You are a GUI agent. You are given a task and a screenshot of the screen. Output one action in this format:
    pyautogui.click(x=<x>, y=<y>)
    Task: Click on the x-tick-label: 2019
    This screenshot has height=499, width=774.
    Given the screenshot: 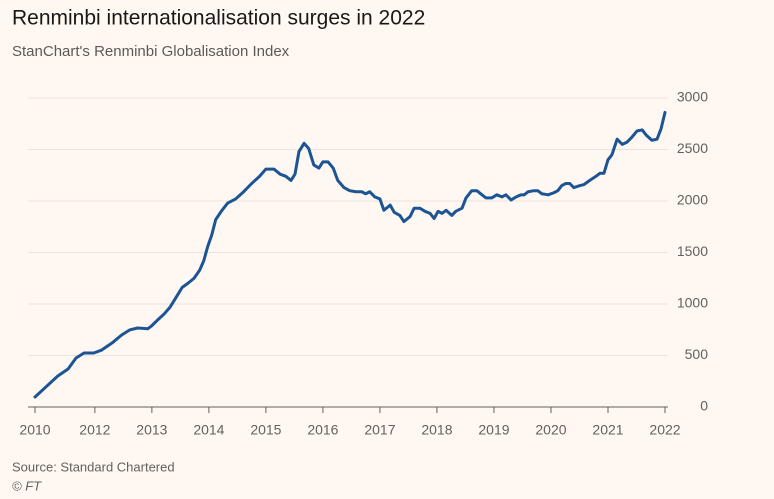 What is the action you would take?
    pyautogui.click(x=493, y=430)
    